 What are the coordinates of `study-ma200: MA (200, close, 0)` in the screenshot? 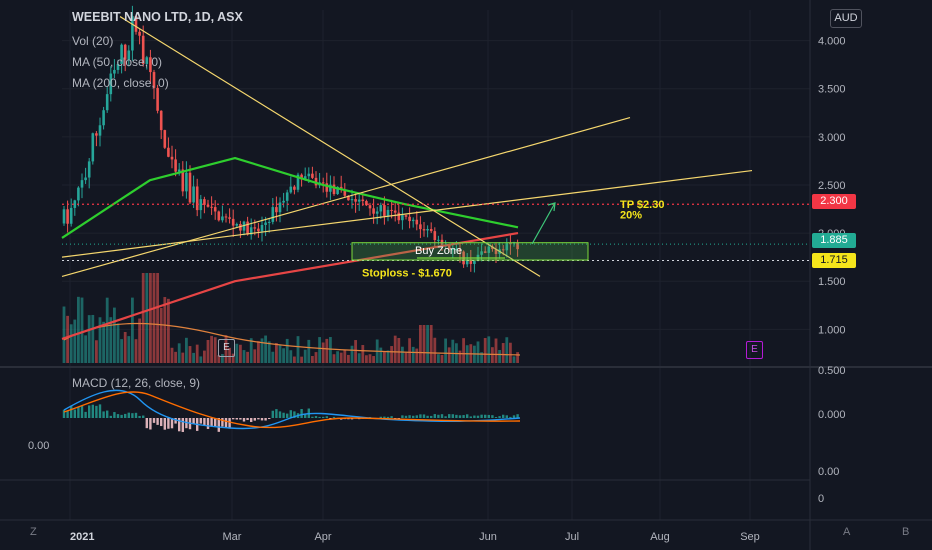 It's located at (120, 83).